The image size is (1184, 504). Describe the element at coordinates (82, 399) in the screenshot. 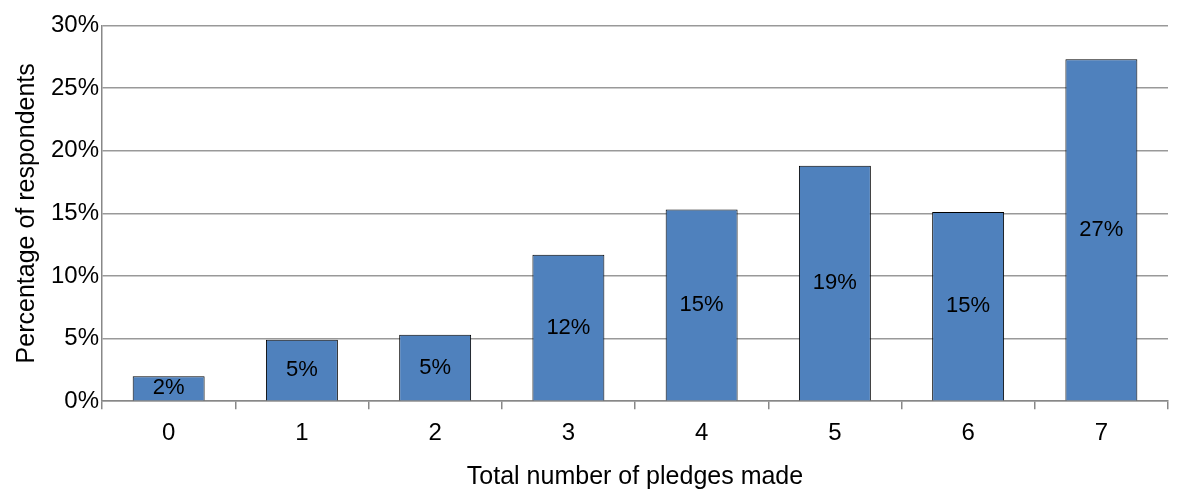

I see `y-tick-label: 0%` at that location.